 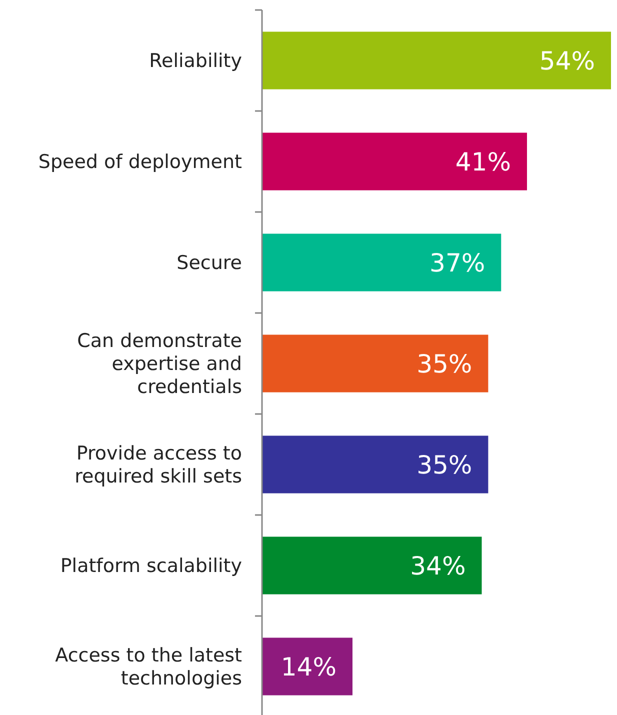 What do you see at coordinates (158, 465) in the screenshot?
I see `y-tick-label: Provide access to required skill sets` at bounding box center [158, 465].